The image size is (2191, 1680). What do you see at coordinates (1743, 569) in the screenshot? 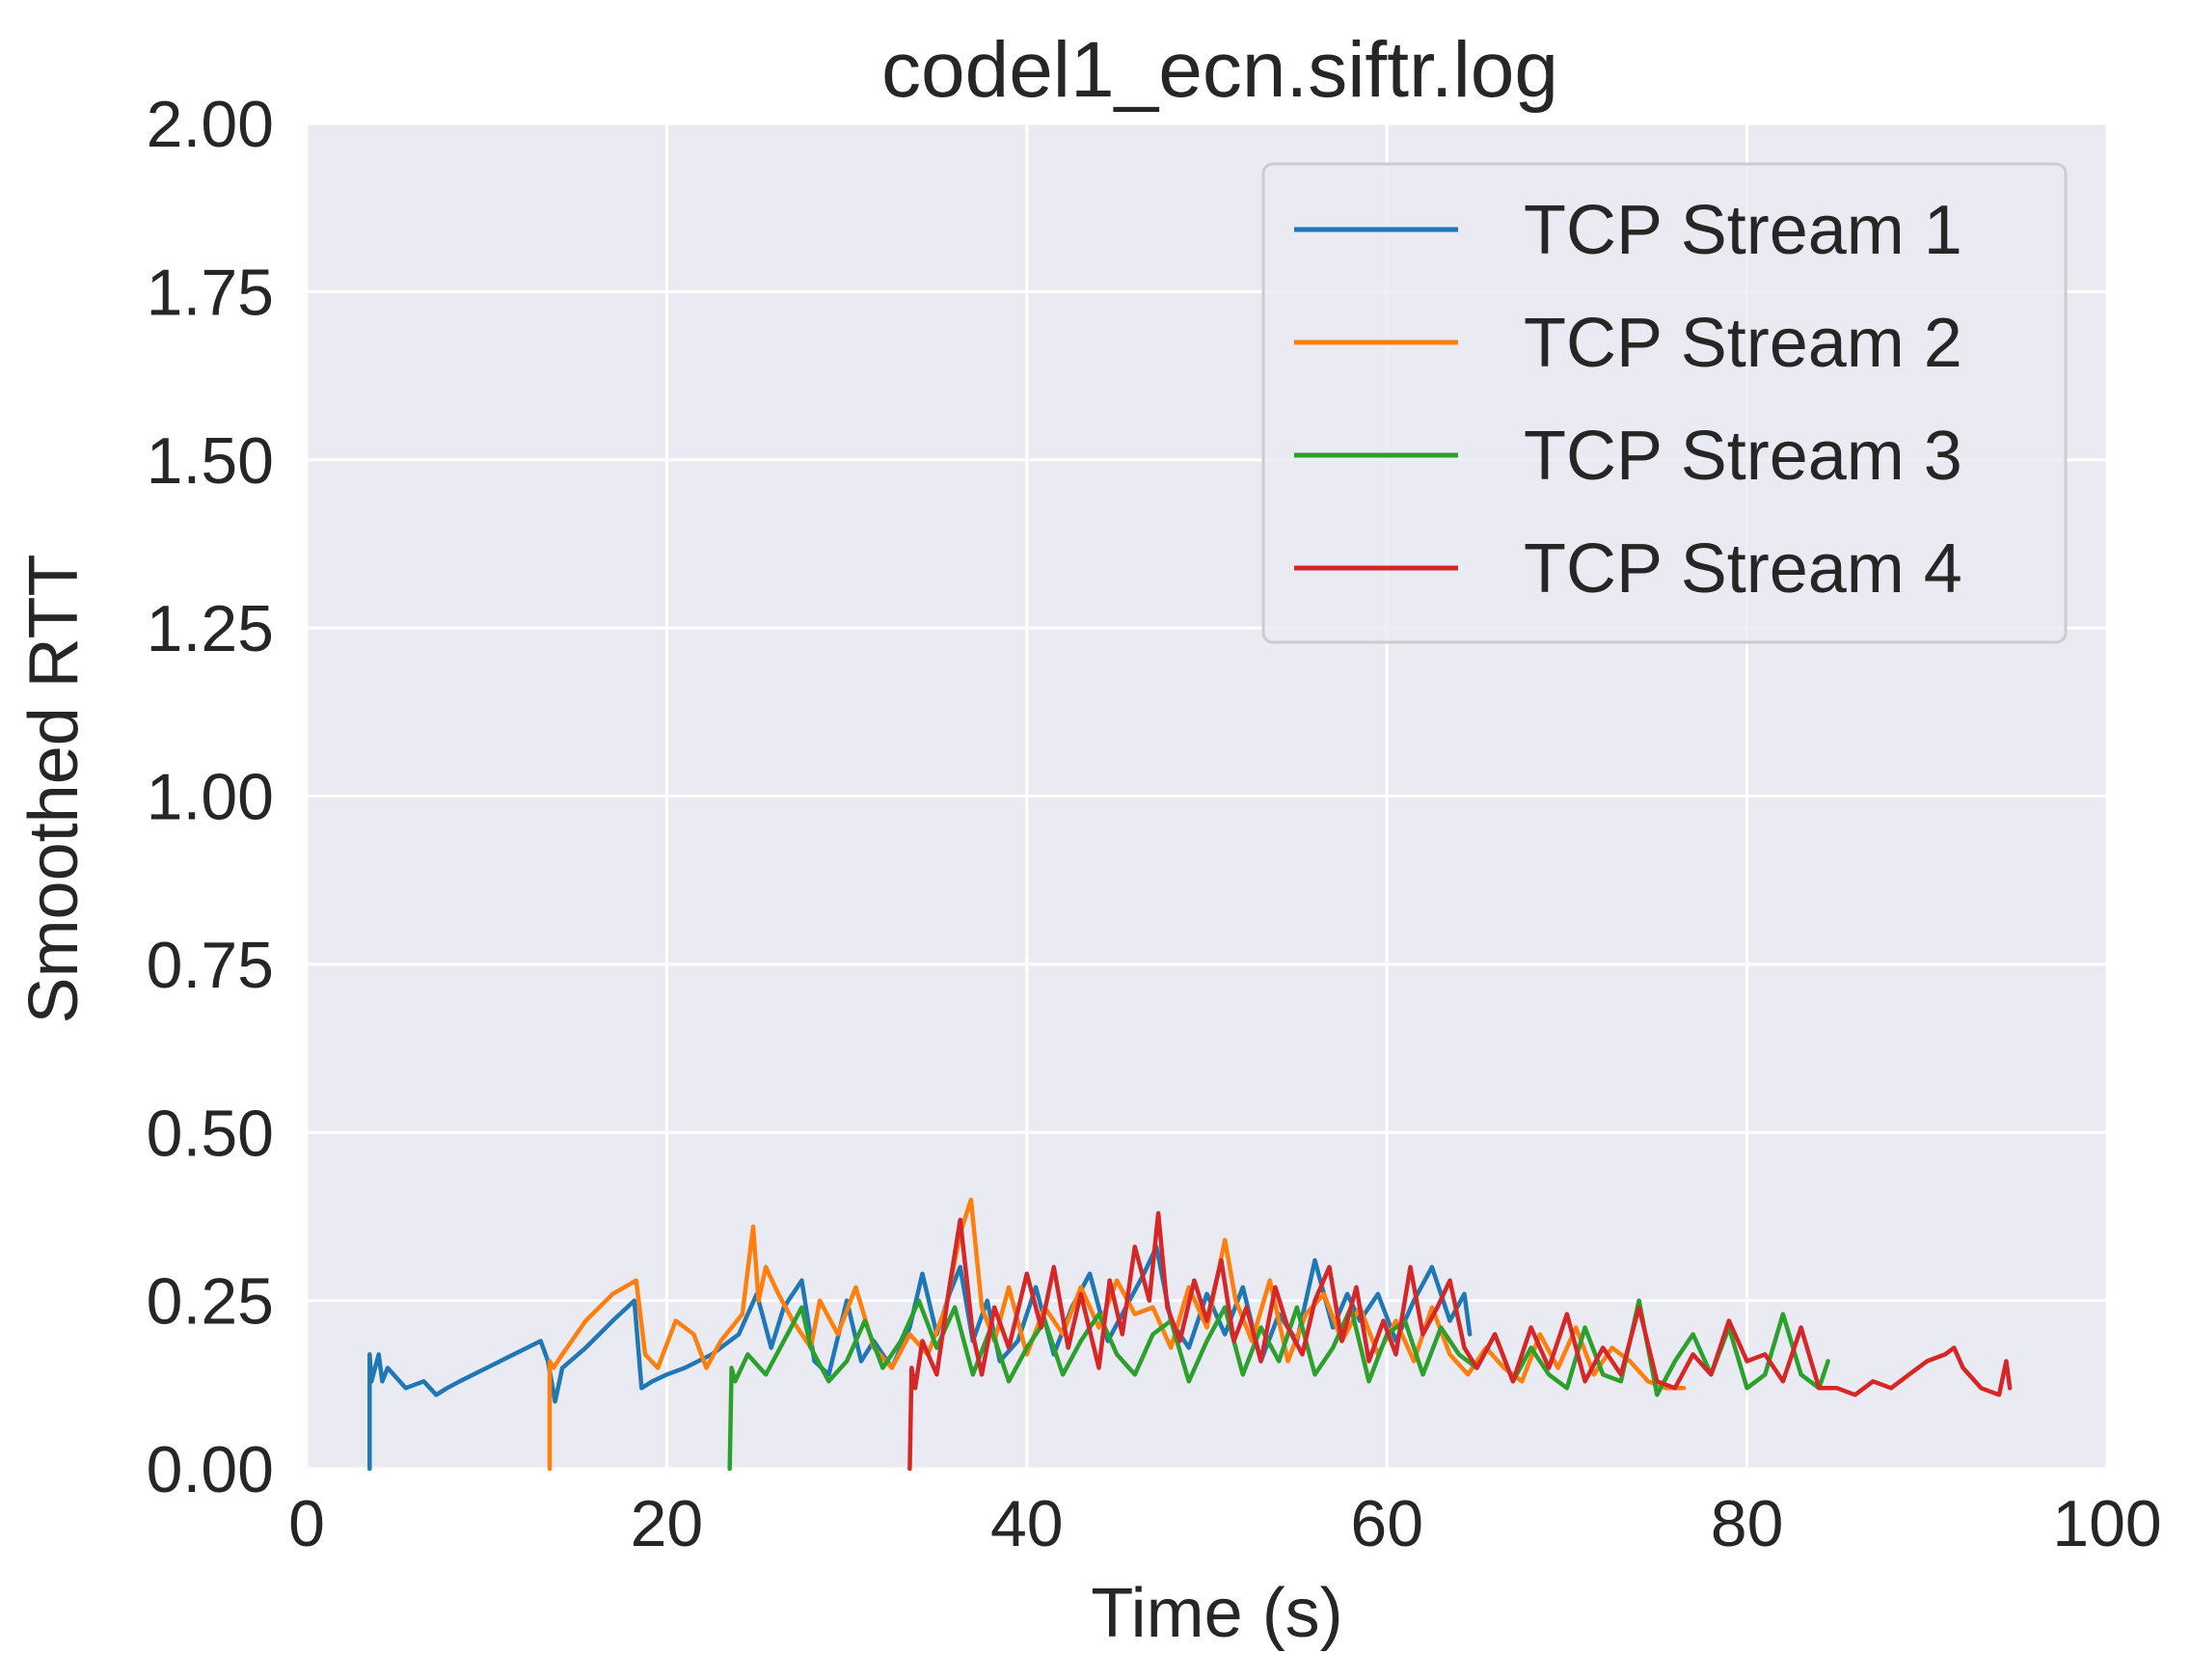
I see `legend-label-tcp-stream-4: TCP Stream 4` at bounding box center [1743, 569].